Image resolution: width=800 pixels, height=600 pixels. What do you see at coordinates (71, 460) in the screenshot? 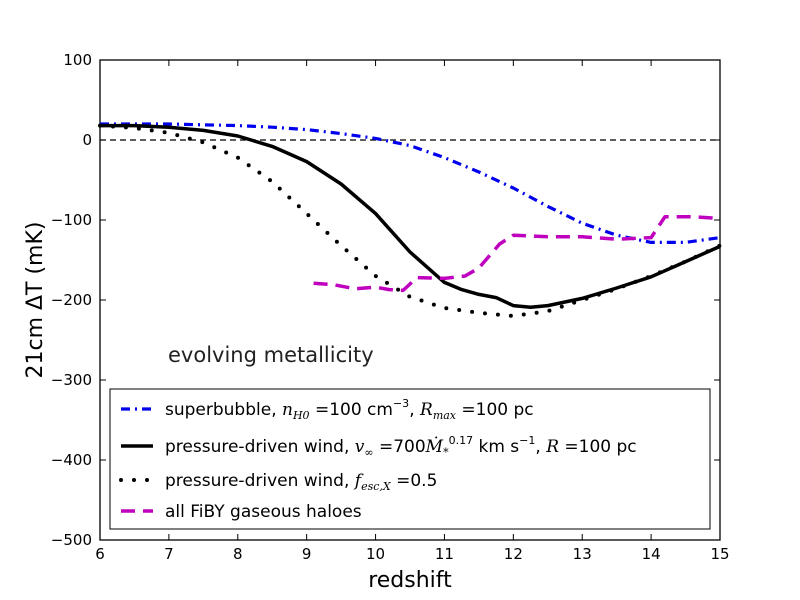
I see `y-tick-label: −400` at bounding box center [71, 460].